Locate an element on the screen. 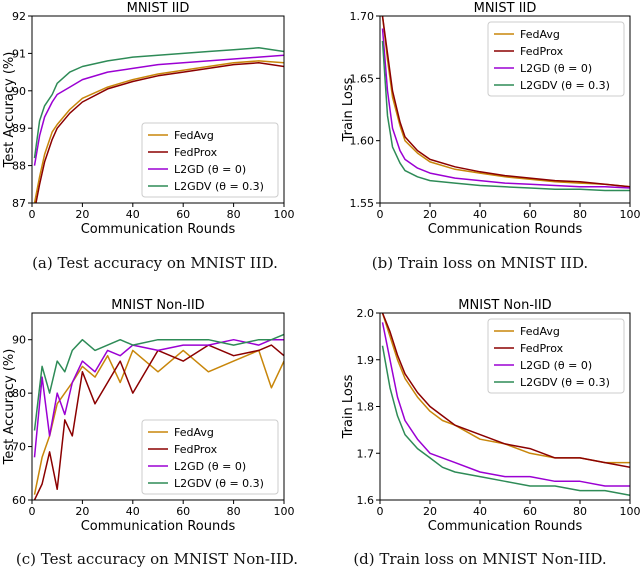 This screenshot has height=570, width=640. y-tick-label: 1.9 is located at coordinates (366, 360).